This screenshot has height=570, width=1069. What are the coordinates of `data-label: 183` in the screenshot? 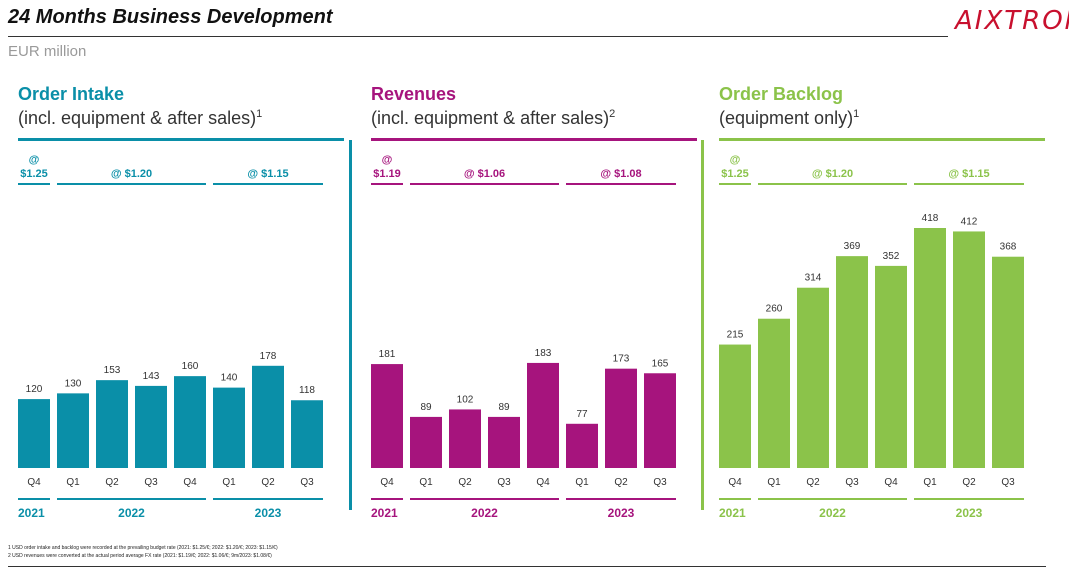 It's located at (543, 353).